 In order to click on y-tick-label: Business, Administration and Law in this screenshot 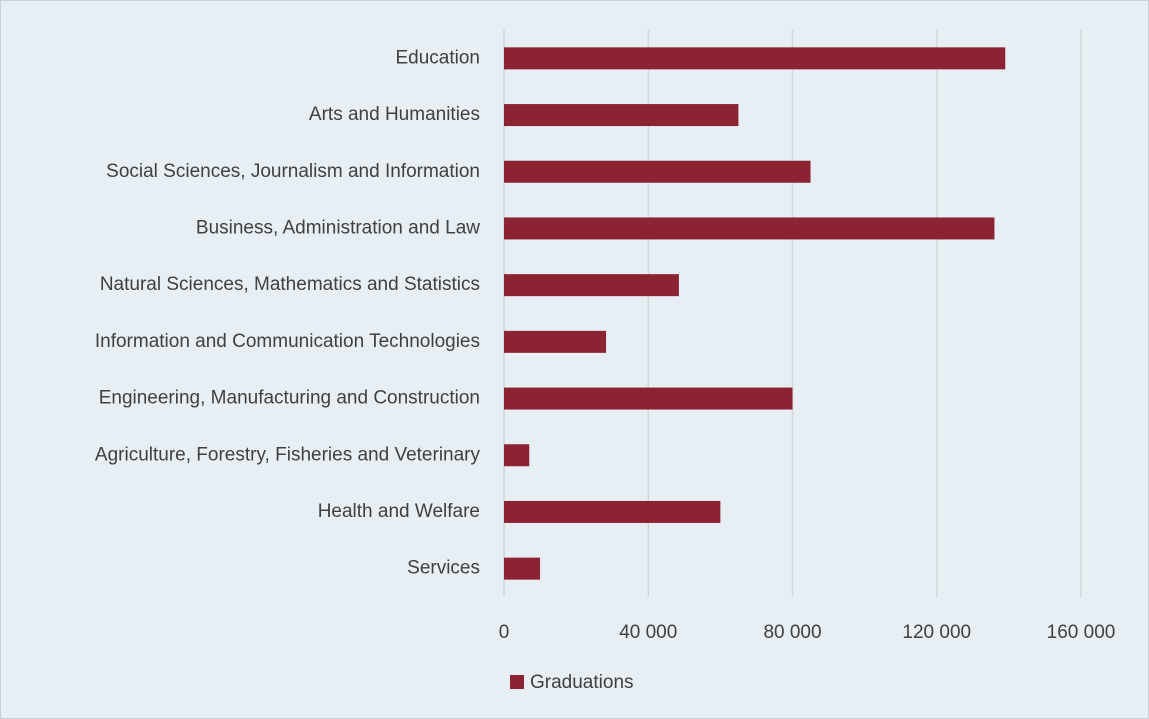, I will do `click(338, 227)`.